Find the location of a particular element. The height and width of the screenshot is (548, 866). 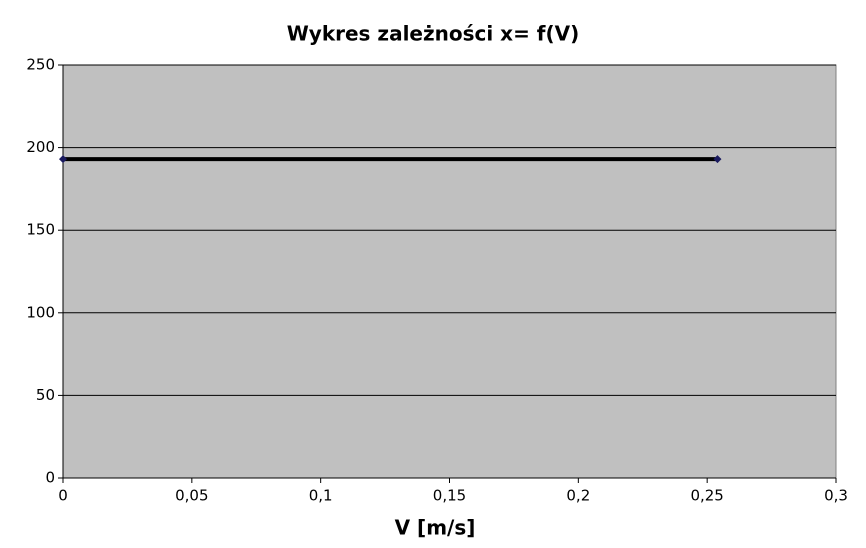

x-tick-label: 0,3 is located at coordinates (836, 496).